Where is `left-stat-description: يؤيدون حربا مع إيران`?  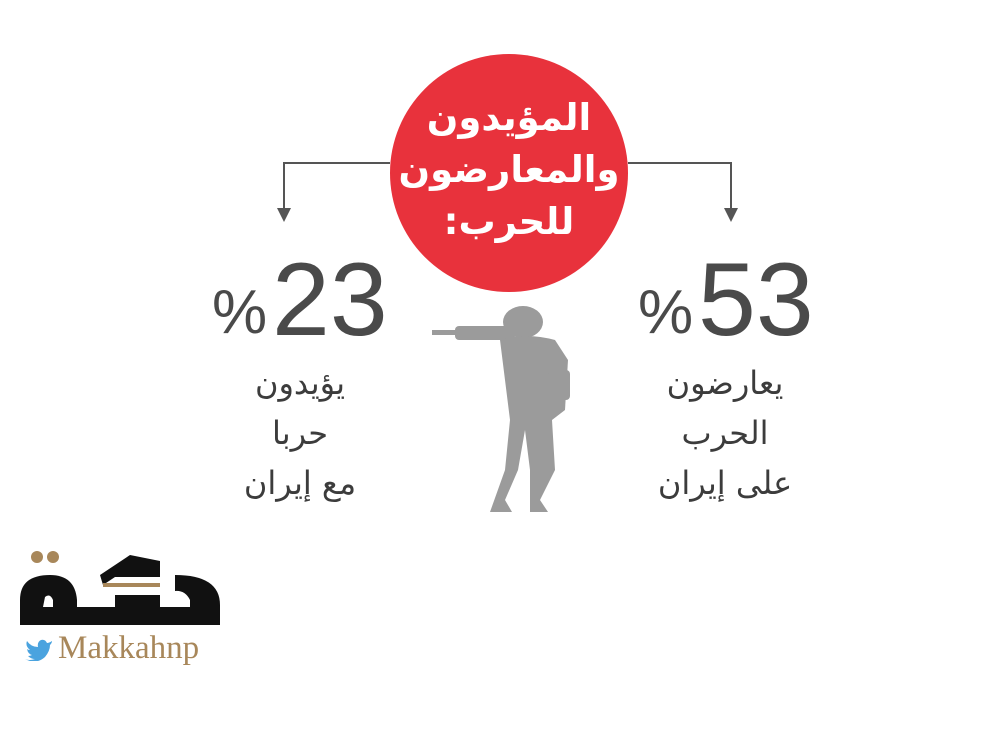
left-stat-description: يؤيدون حربا مع إيران is located at coordinates (300, 433).